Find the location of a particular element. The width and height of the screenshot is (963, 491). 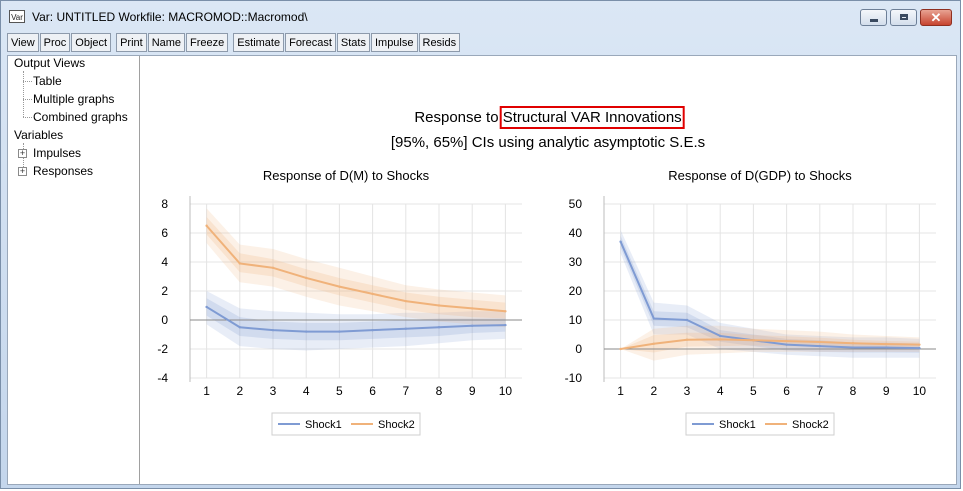

legend-label-shock2: Shock2 is located at coordinates (396, 425).